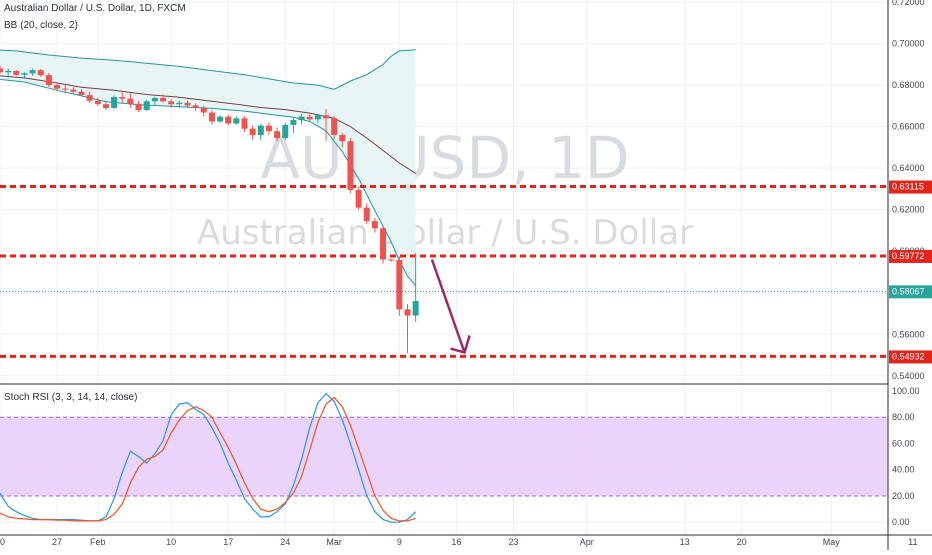 The width and height of the screenshot is (932, 555). I want to click on price-tick-label: 0.62000, so click(908, 210).